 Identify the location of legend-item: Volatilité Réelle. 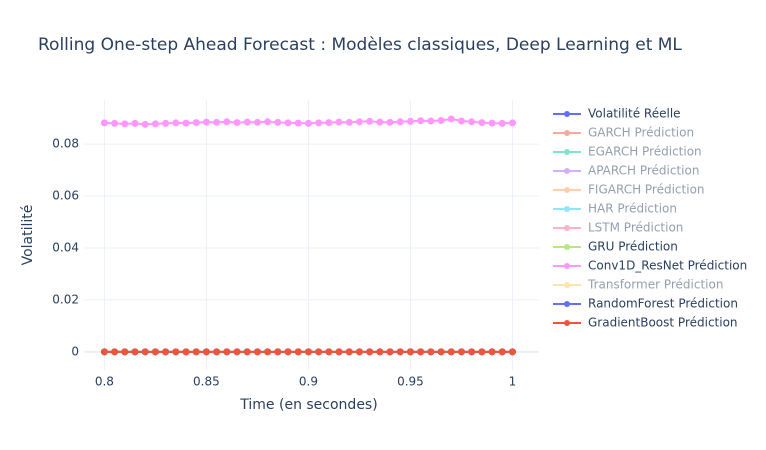
(617, 114).